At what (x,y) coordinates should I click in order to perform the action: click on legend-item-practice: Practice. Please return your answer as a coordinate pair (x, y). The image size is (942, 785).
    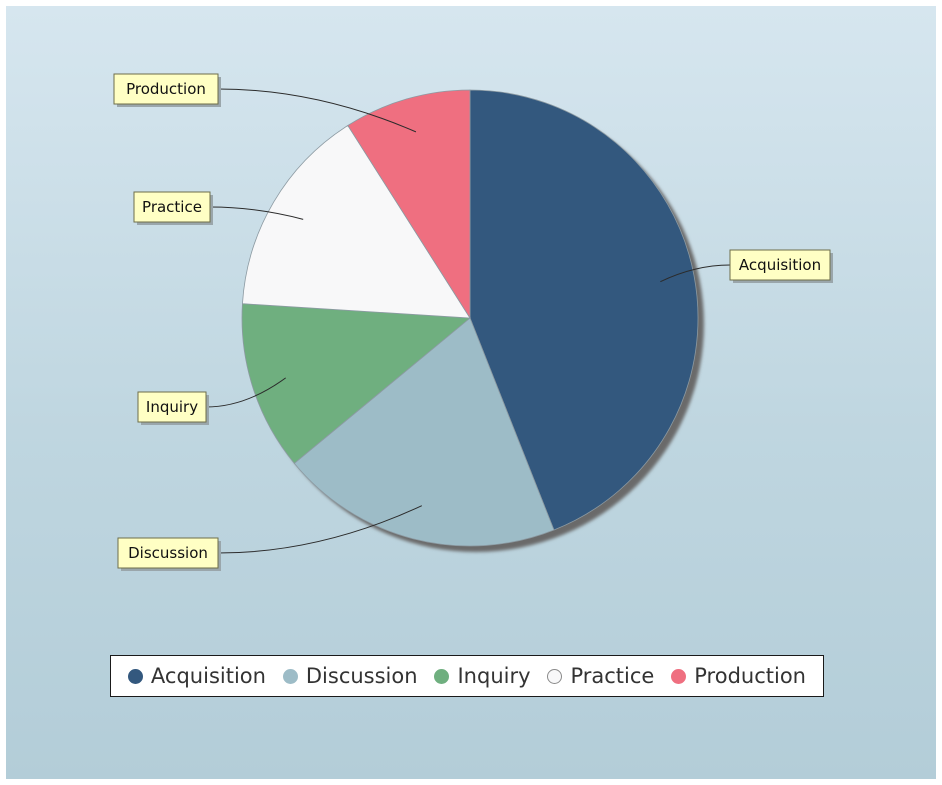
    Looking at the image, I should click on (600, 676).